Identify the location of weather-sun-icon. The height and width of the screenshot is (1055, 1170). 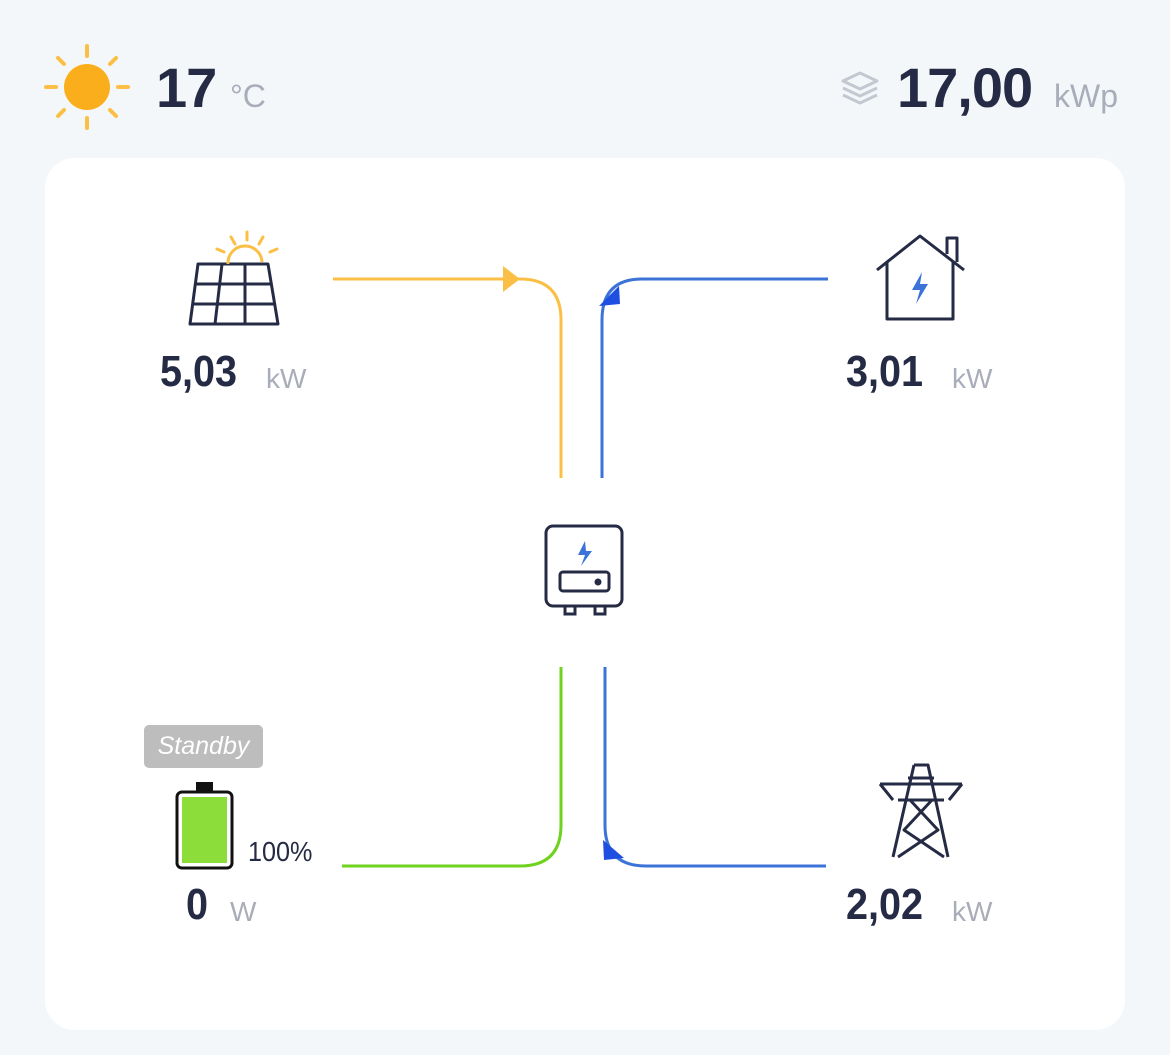
(87, 87).